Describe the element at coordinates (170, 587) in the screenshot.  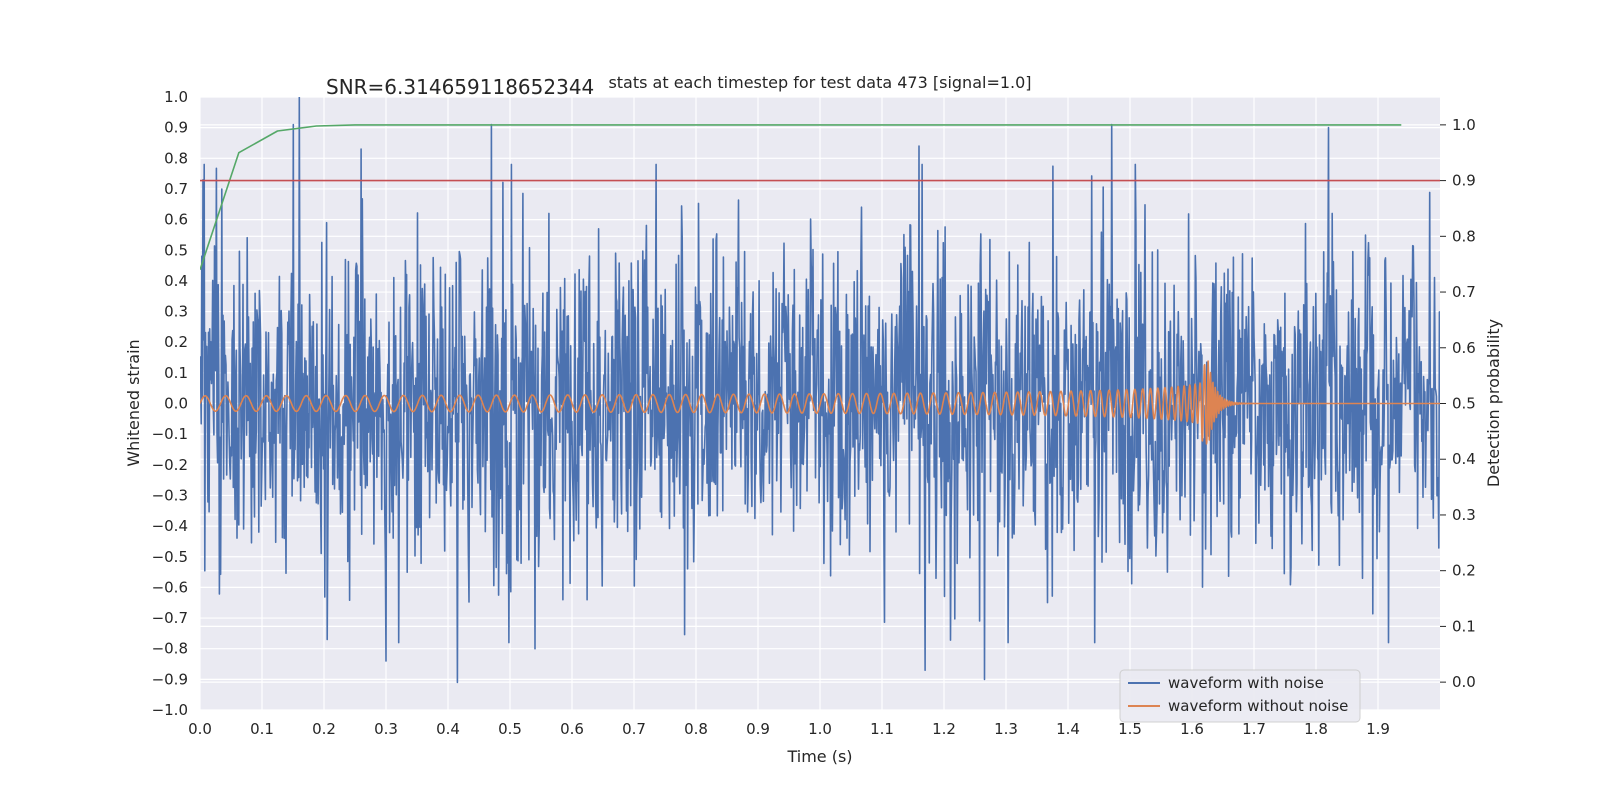
I see `y-tick-label-left: −0.6` at that location.